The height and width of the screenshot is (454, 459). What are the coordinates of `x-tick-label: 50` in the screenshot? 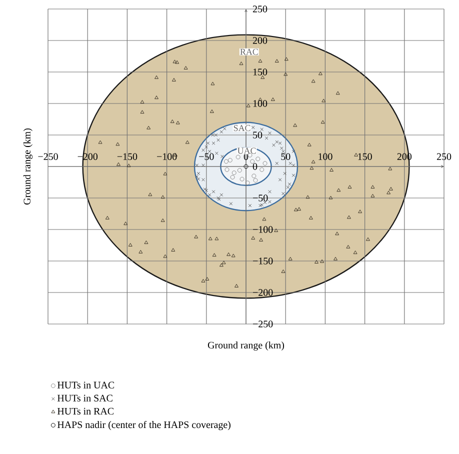 It's located at (285, 156).